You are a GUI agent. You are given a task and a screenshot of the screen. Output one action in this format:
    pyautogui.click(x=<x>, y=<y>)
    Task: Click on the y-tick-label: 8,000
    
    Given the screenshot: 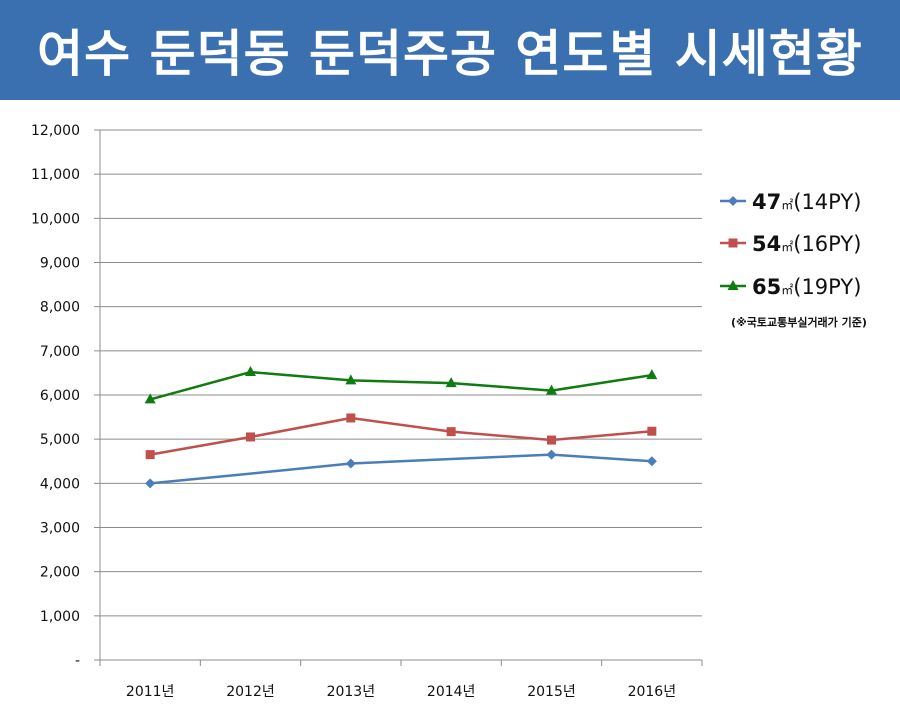 What is the action you would take?
    pyautogui.click(x=60, y=308)
    